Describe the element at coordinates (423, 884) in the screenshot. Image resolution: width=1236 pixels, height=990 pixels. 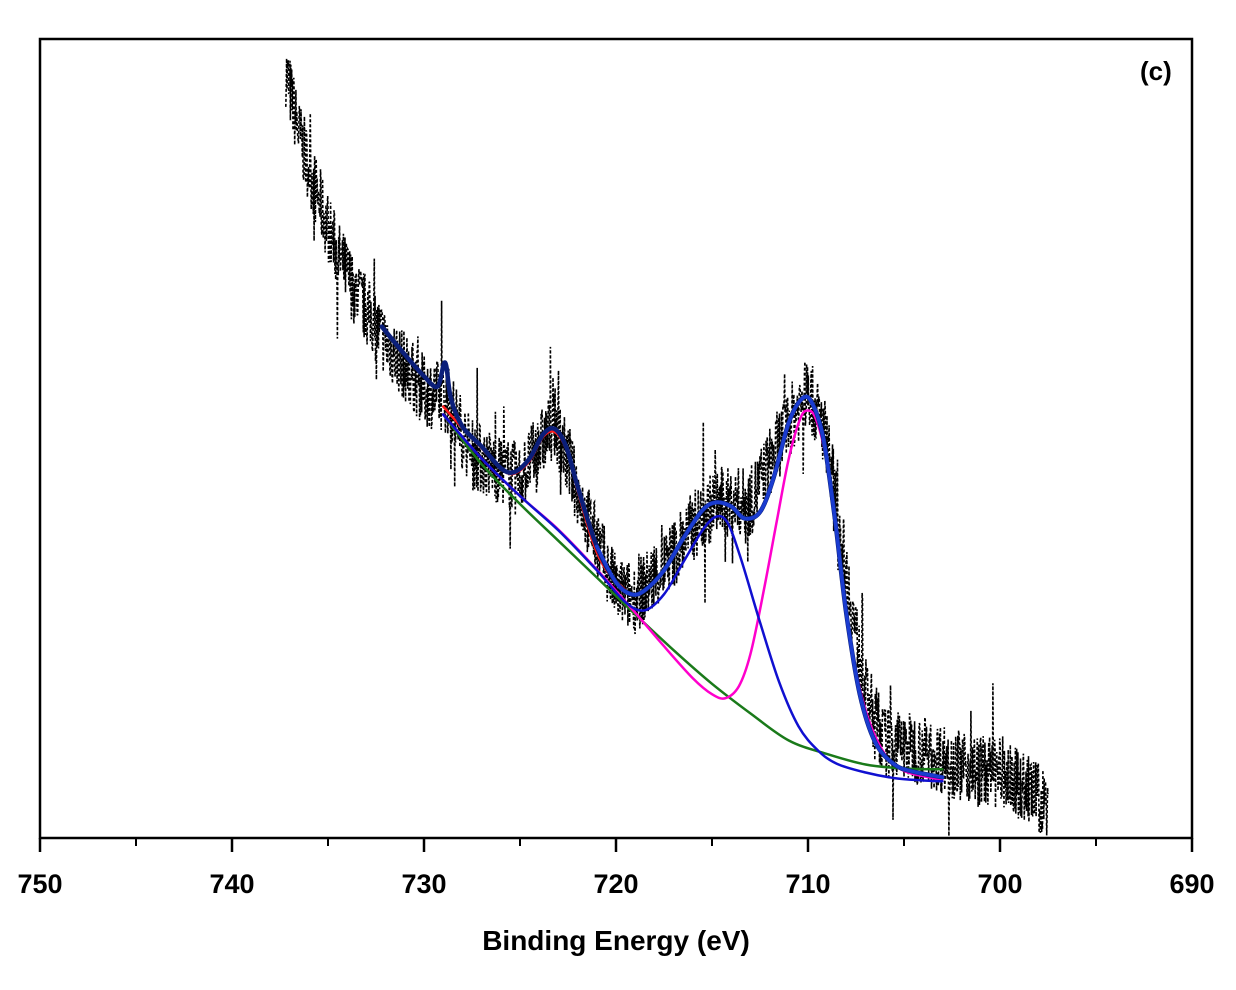
I see `x-tick-label: 730` at that location.